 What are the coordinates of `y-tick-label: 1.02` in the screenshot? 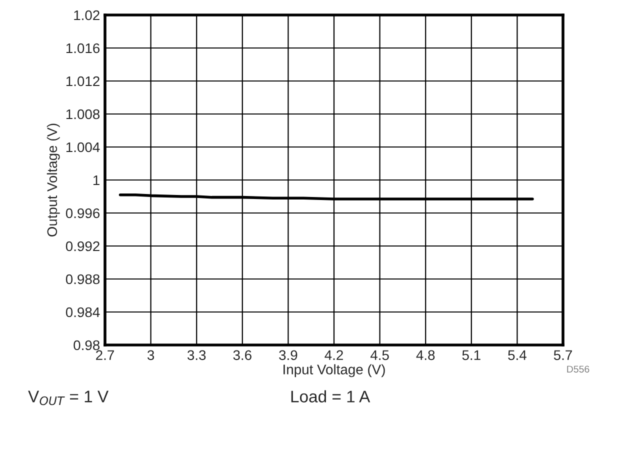 It's located at (87, 15).